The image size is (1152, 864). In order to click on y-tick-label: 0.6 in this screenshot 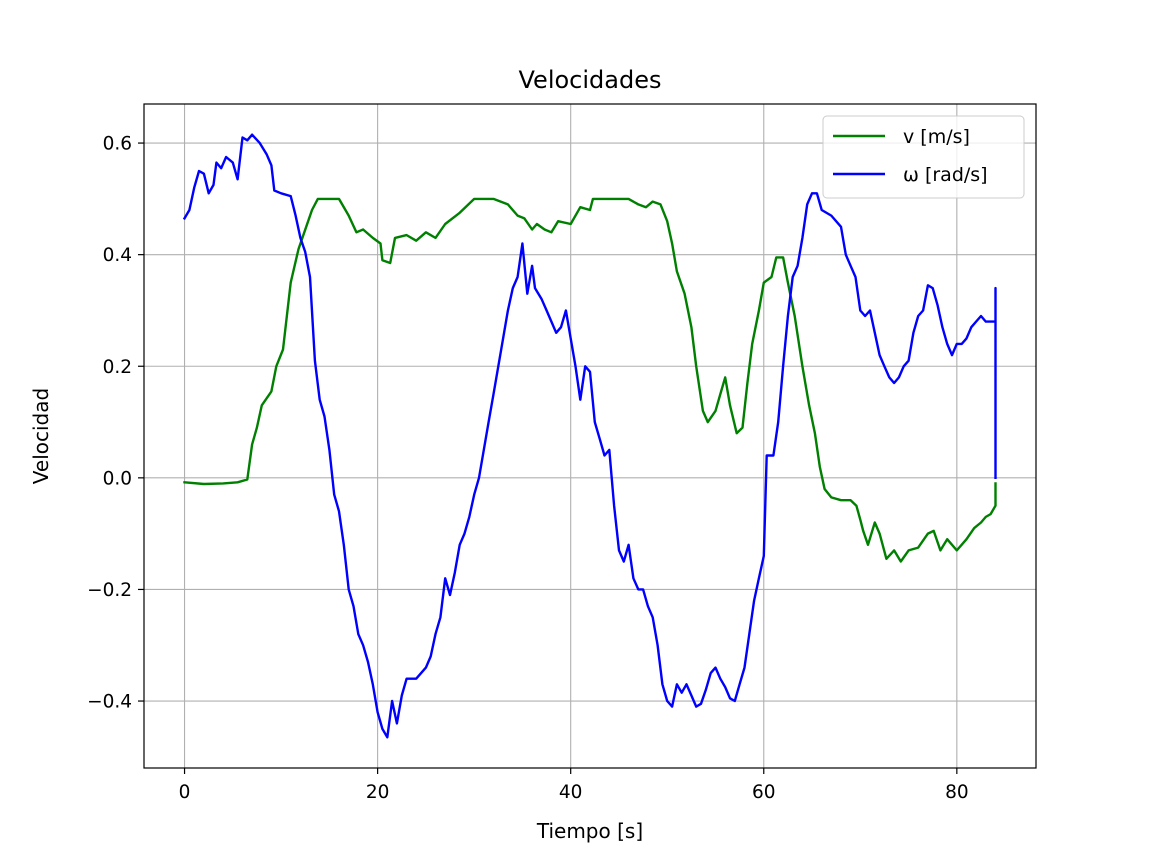, I will do `click(117, 144)`.